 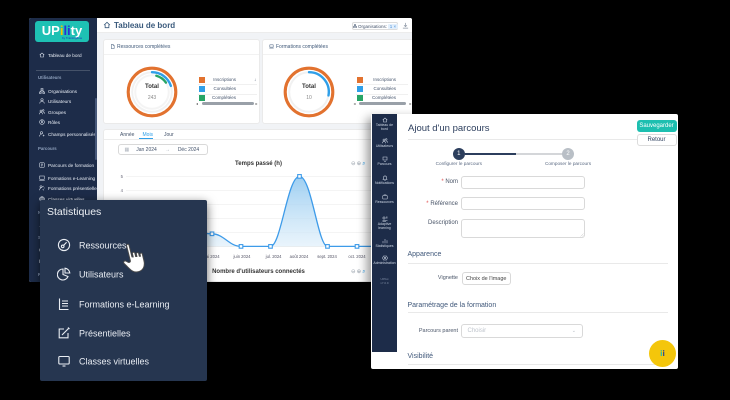 What do you see at coordinates (327, 256) in the screenshot?
I see `svg-text: sept. 2024` at bounding box center [327, 256].